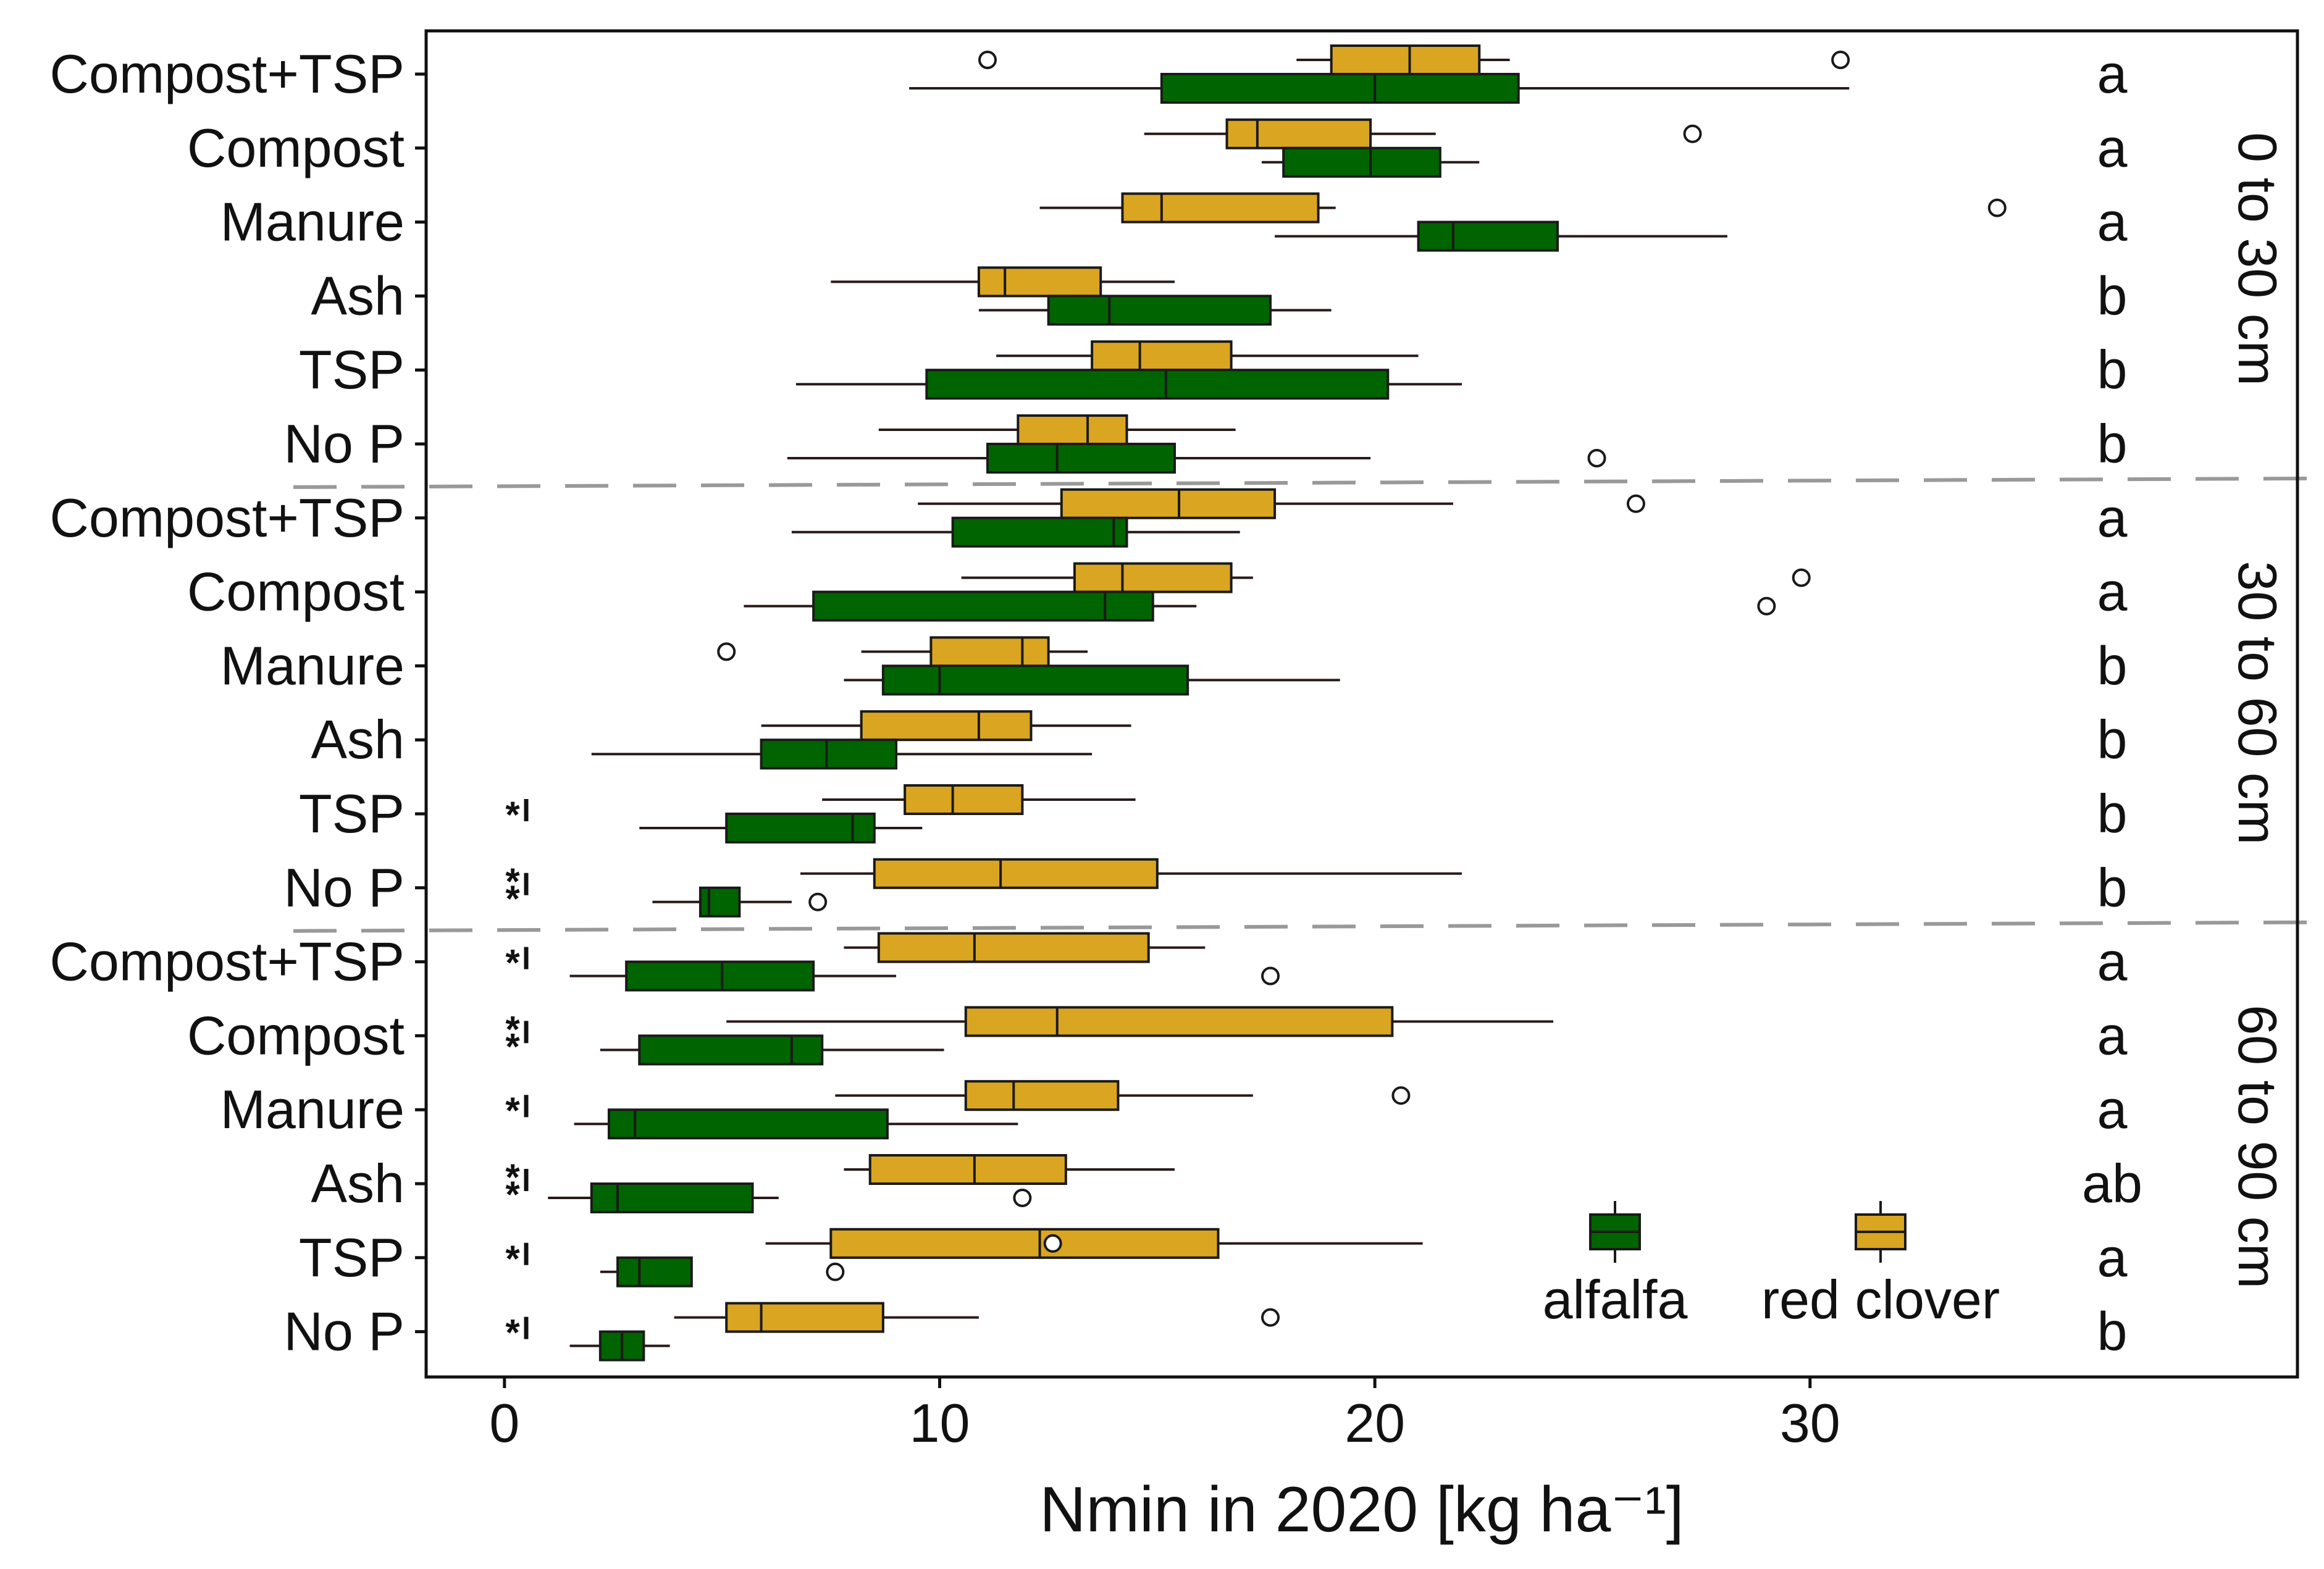  What do you see at coordinates (2257, 259) in the screenshot?
I see `depth-strip-label: 0 to 30 cm` at bounding box center [2257, 259].